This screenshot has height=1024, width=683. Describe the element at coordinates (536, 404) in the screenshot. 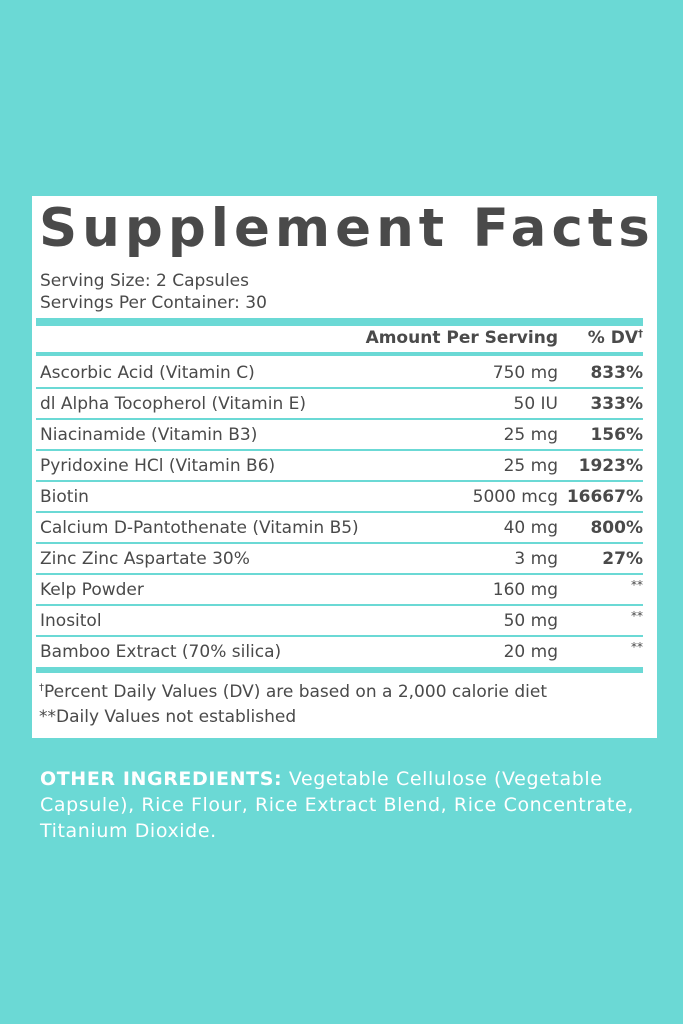

I see `amount: 50 IU` at that location.